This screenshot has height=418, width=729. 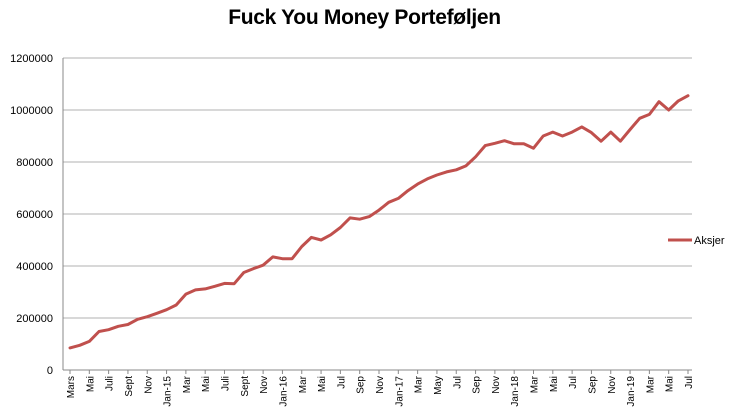 I want to click on x-tick-label: Jan-15, so click(x=168, y=391).